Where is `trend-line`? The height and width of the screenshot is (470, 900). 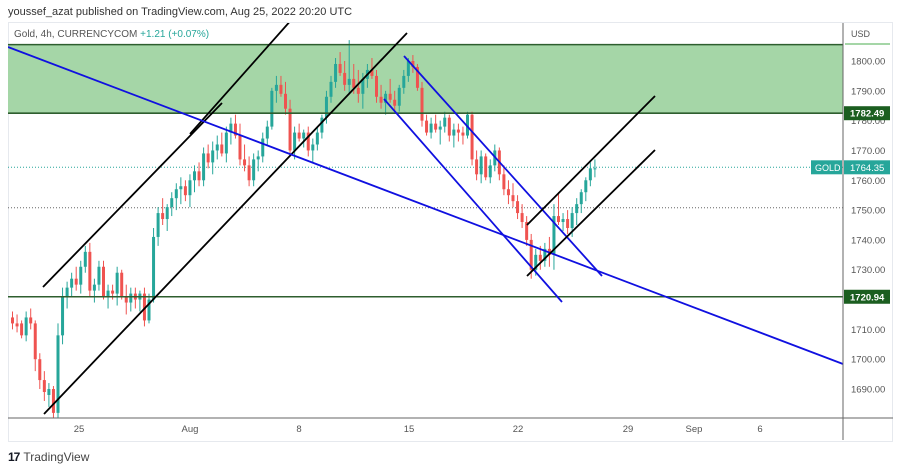
trend-line is located at coordinates (241, 76).